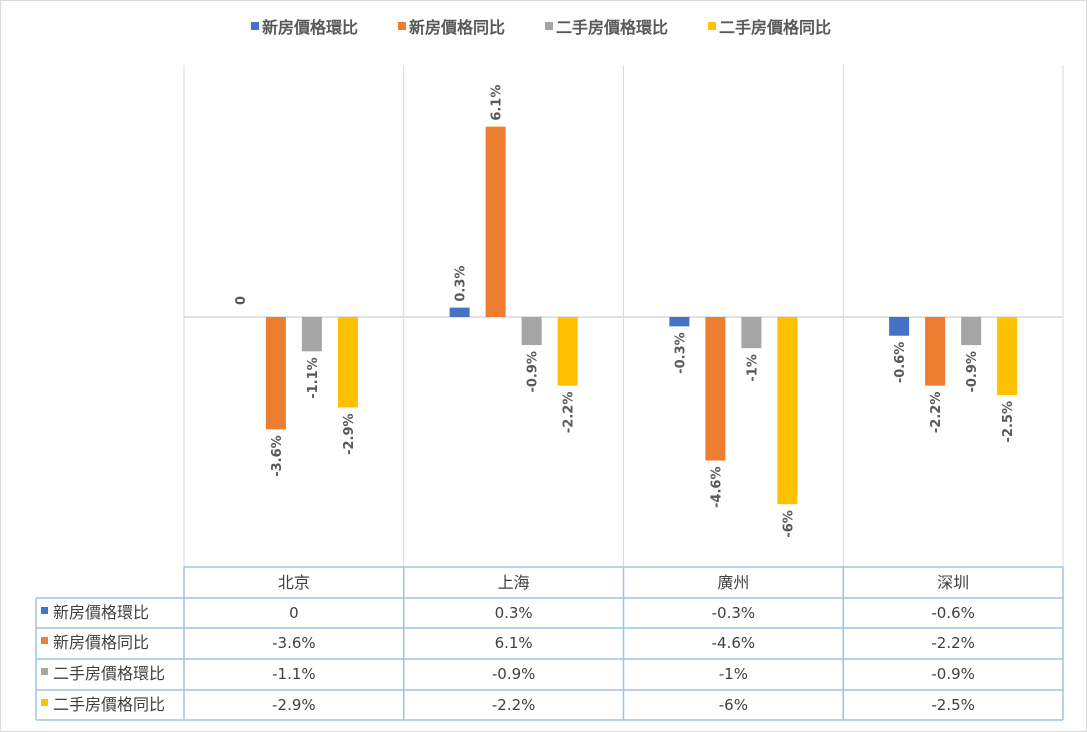 The width and height of the screenshot is (1087, 732). What do you see at coordinates (310, 27) in the screenshot?
I see `legend-label-1: 新房價格環比` at bounding box center [310, 27].